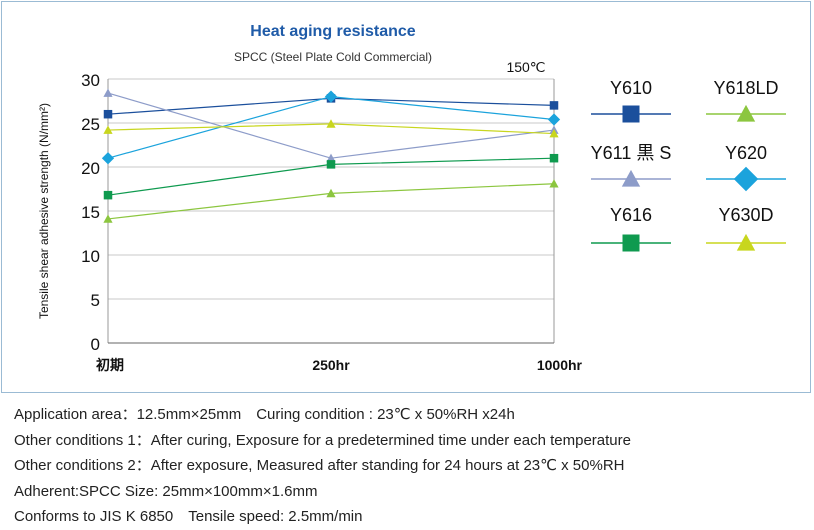 The image size is (814, 530). What do you see at coordinates (745, 88) in the screenshot?
I see `legend-label: Y618LD` at bounding box center [745, 88].